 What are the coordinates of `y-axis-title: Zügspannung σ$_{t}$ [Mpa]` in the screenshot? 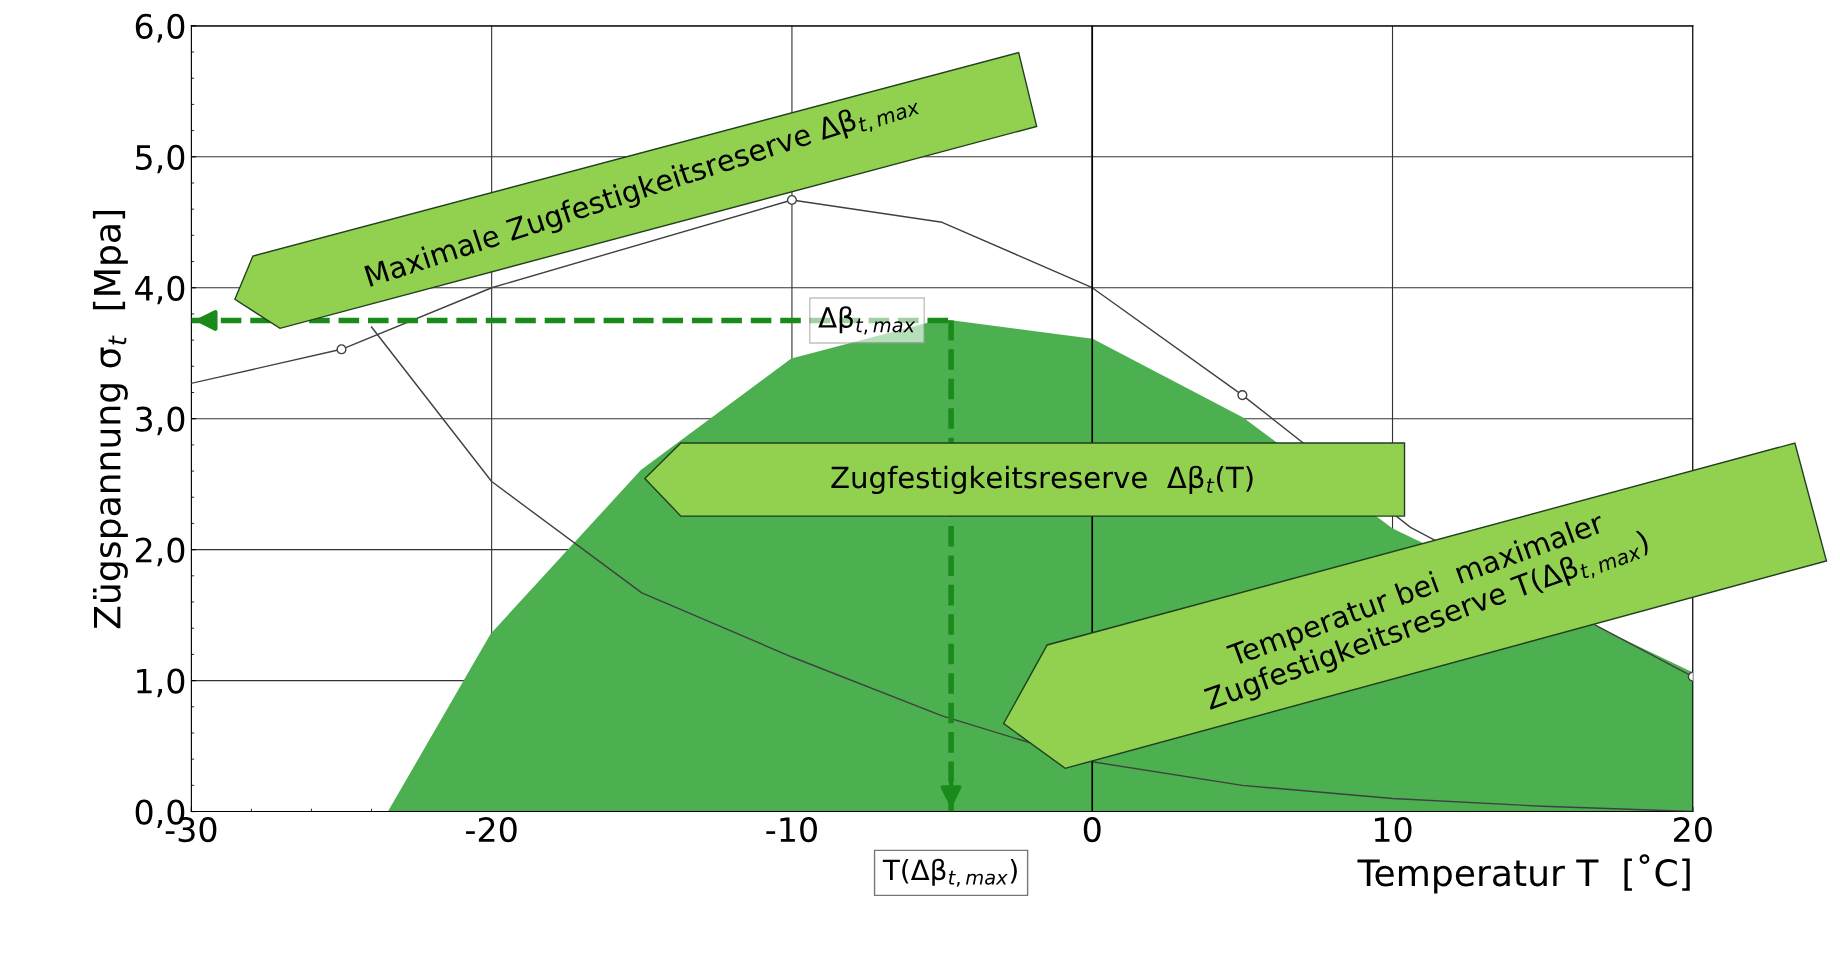 It's located at (110, 420).